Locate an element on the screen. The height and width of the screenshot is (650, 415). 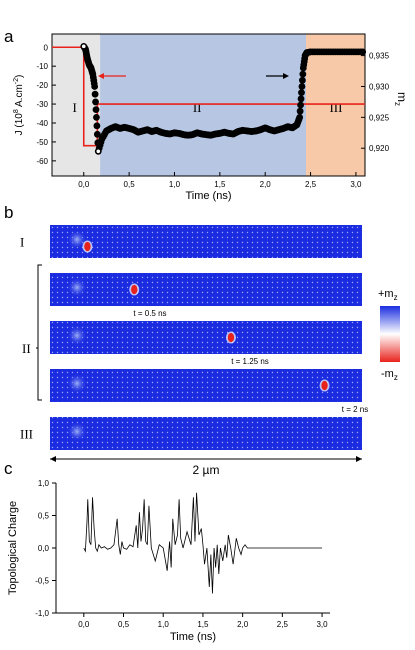
y-tick-label: 0 is located at coordinates (46, 47).